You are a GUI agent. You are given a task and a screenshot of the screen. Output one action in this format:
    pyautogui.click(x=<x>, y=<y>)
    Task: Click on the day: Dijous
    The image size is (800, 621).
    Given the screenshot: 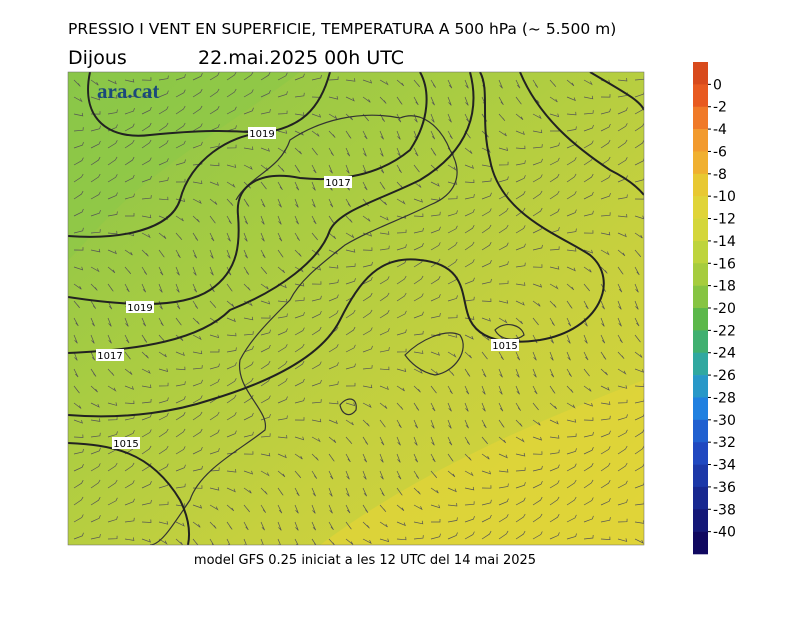 What is the action you would take?
    pyautogui.click(x=97, y=58)
    